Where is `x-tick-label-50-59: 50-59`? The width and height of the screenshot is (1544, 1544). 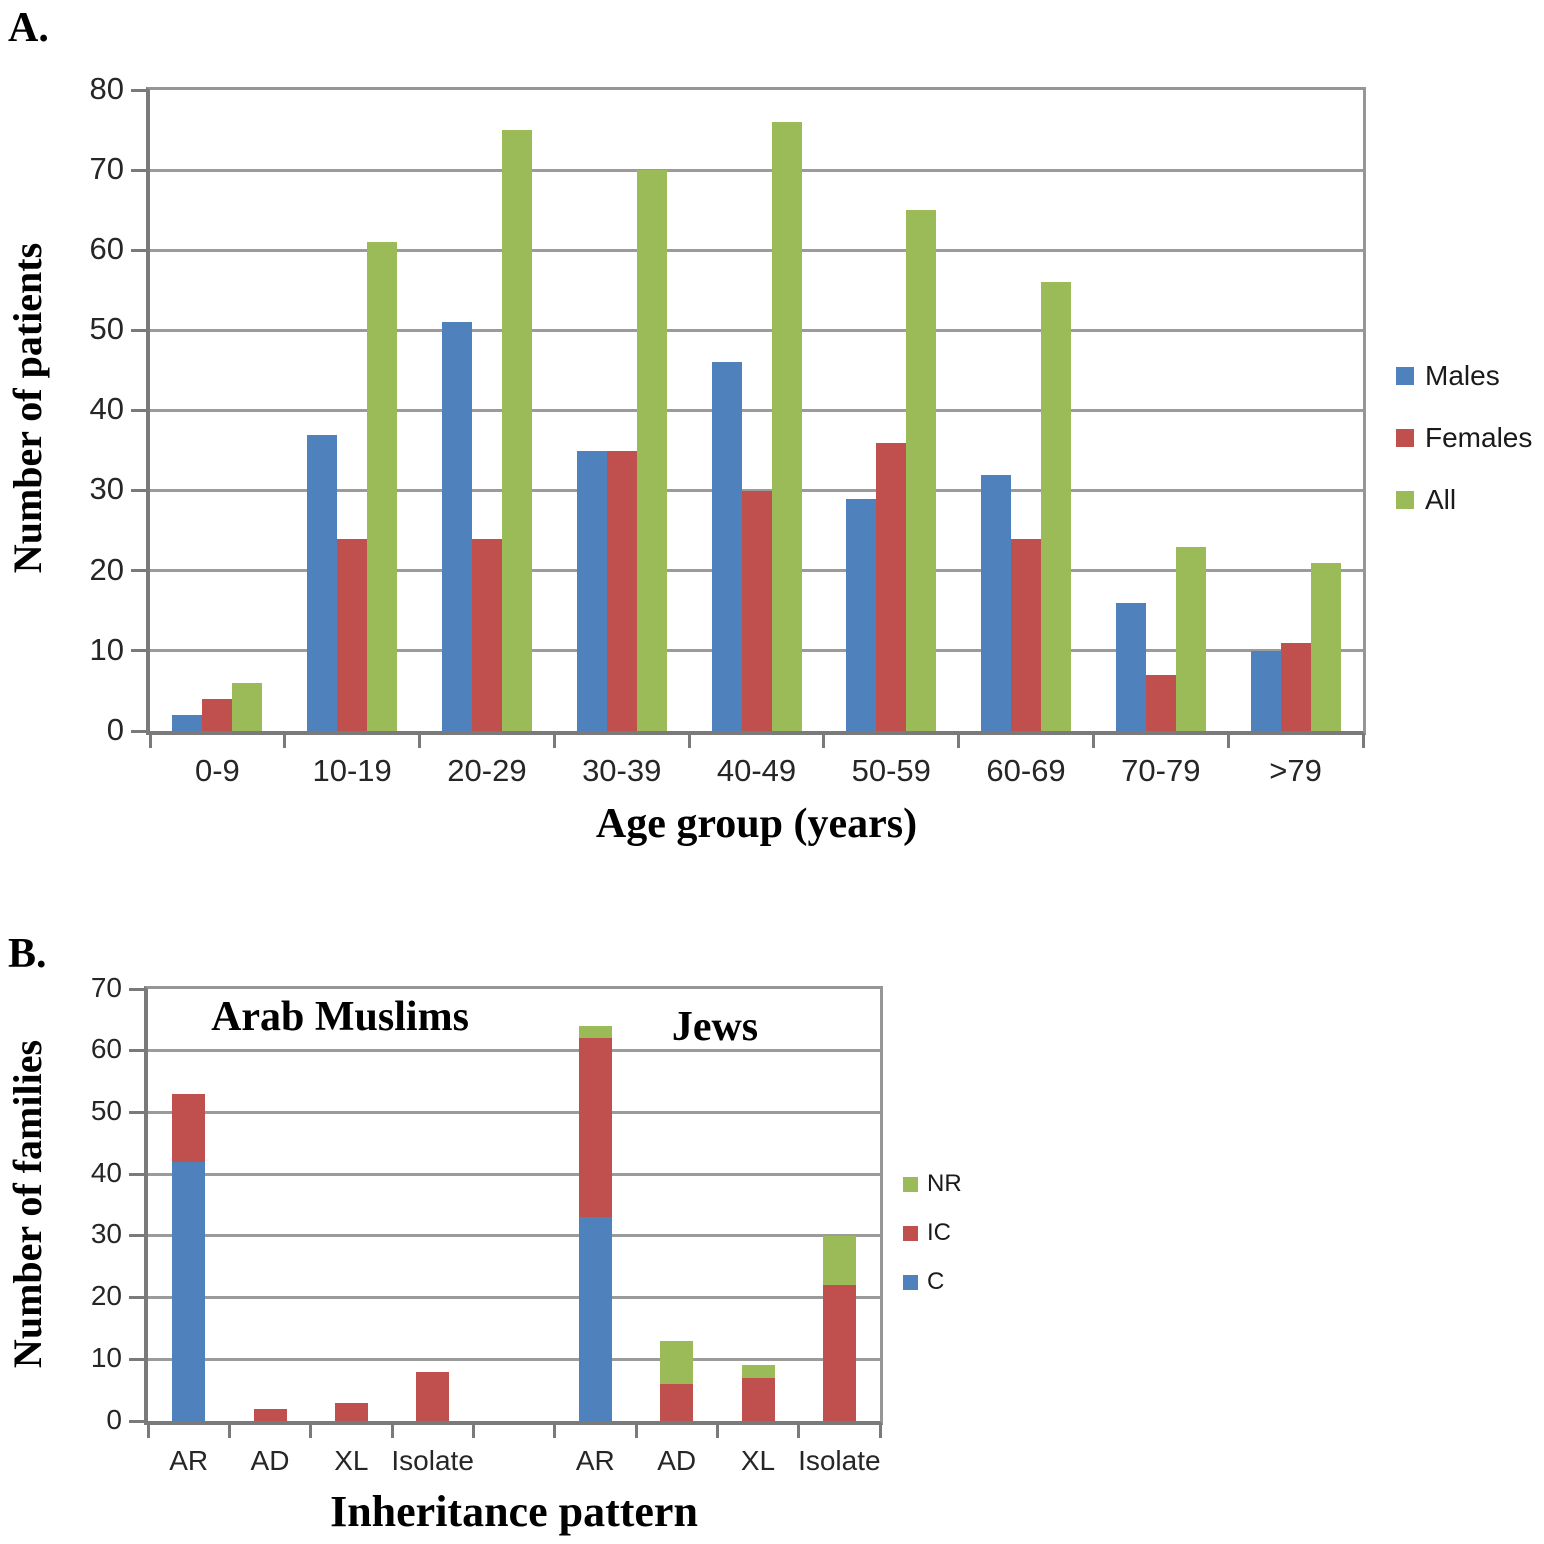 x-tick-label-50-59: 50-59 is located at coordinates (891, 770).